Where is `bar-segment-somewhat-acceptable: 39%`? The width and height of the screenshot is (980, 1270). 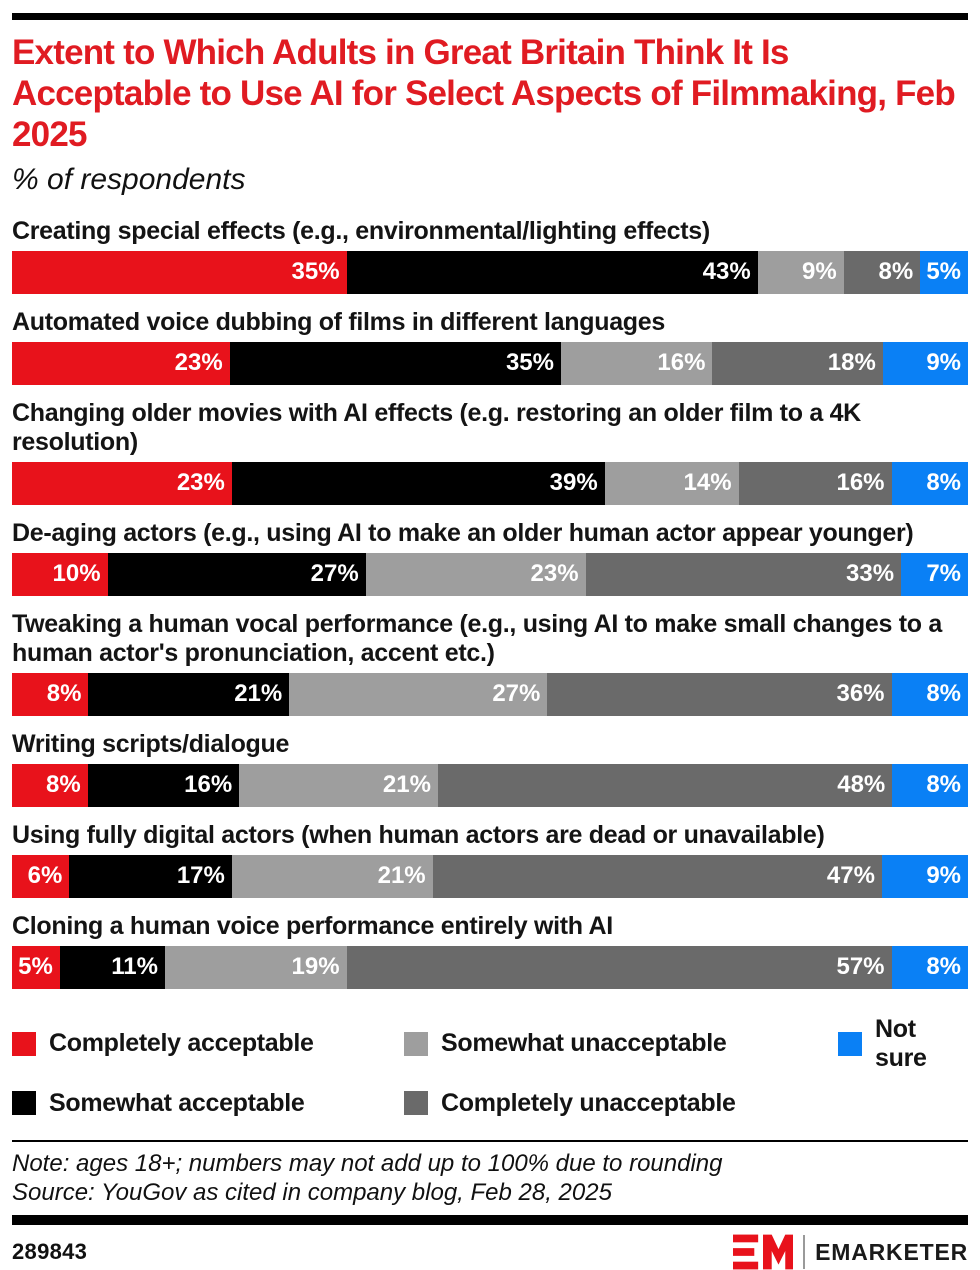 bar-segment-somewhat-acceptable: 39% is located at coordinates (418, 483).